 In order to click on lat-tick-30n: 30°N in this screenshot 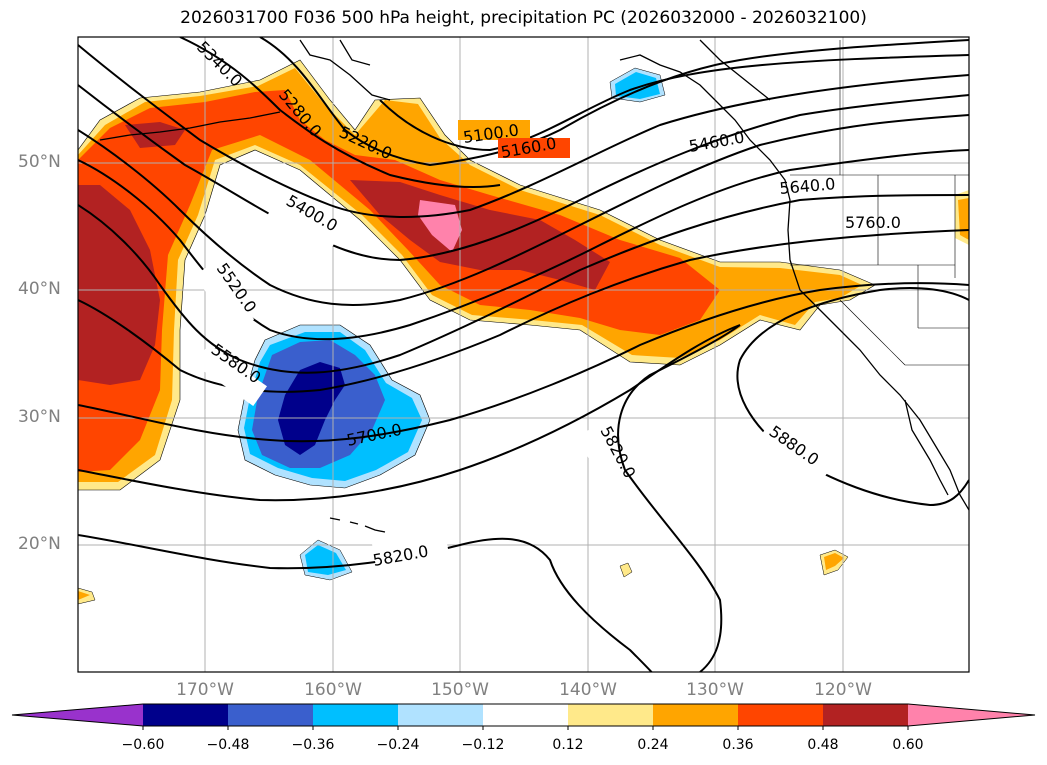, I will do `click(39, 417)`.